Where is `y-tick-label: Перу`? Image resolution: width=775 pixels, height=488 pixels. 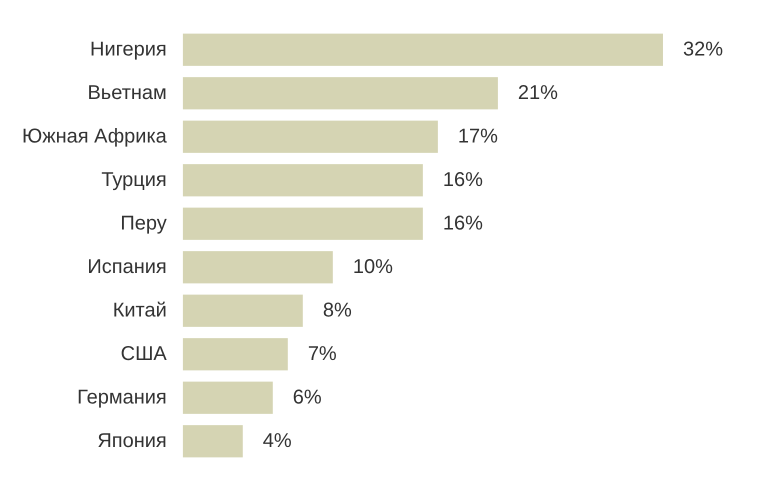 y-tick-label: Перу is located at coordinates (143, 223).